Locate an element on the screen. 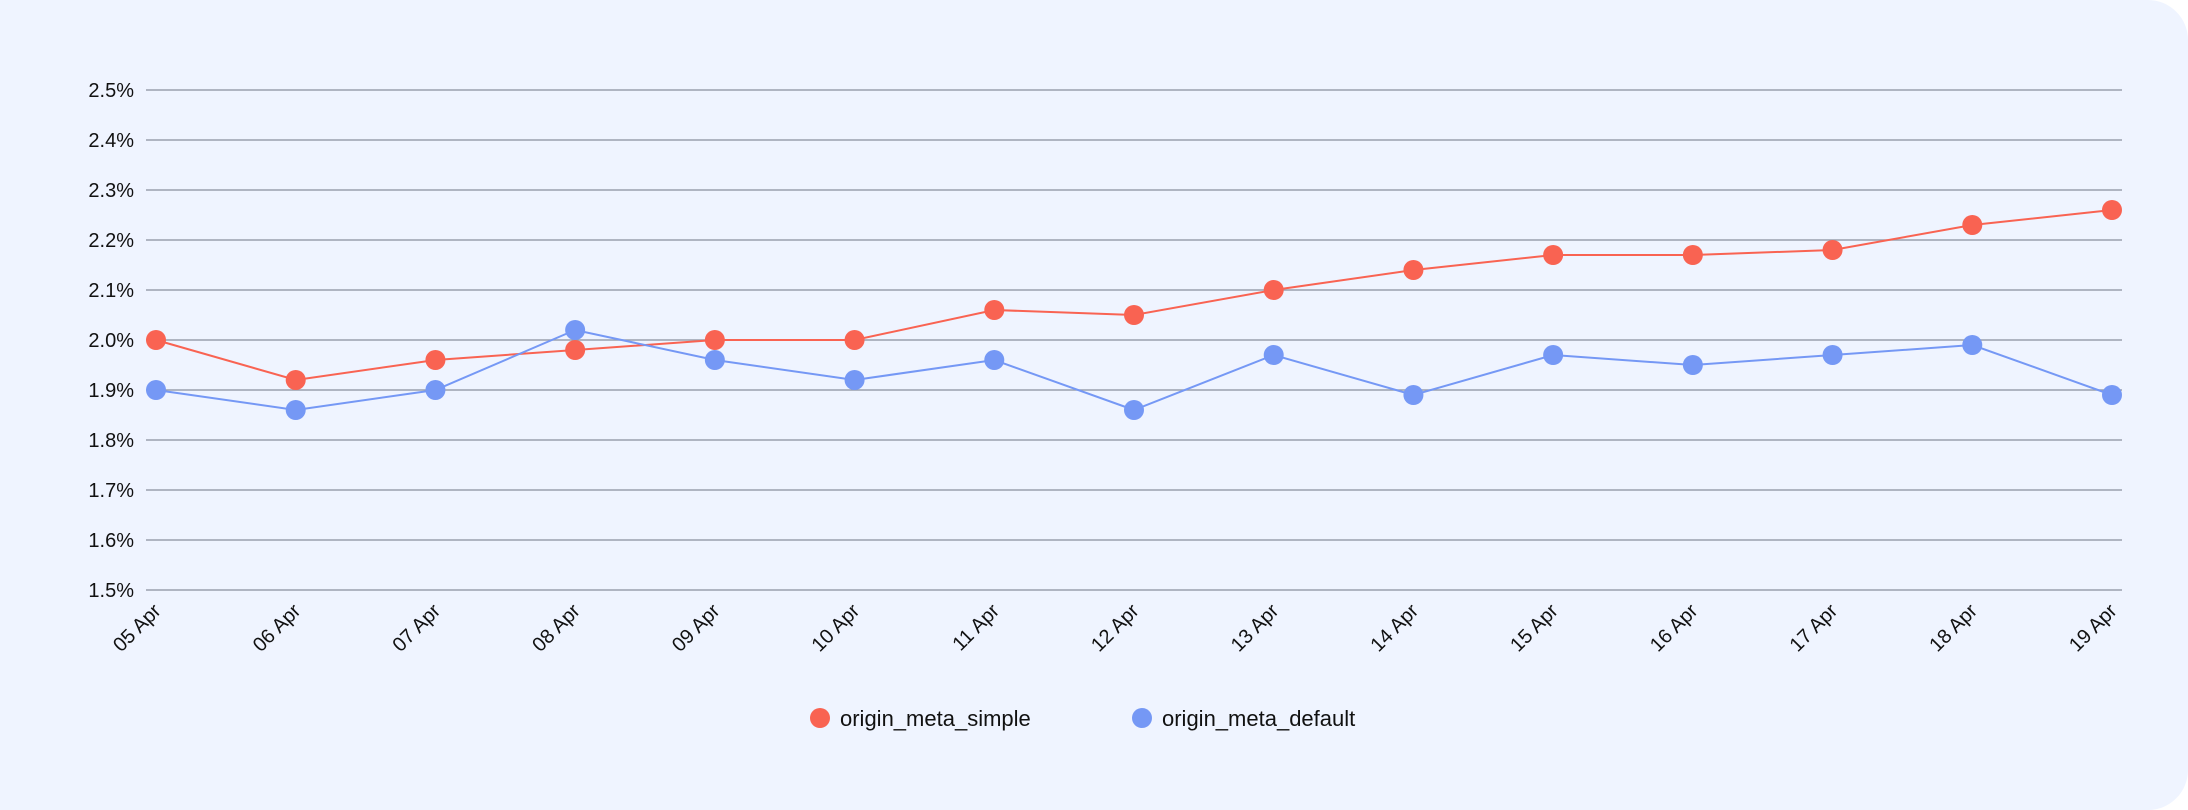  series-line-origin_meta_default is located at coordinates (1134, 370).